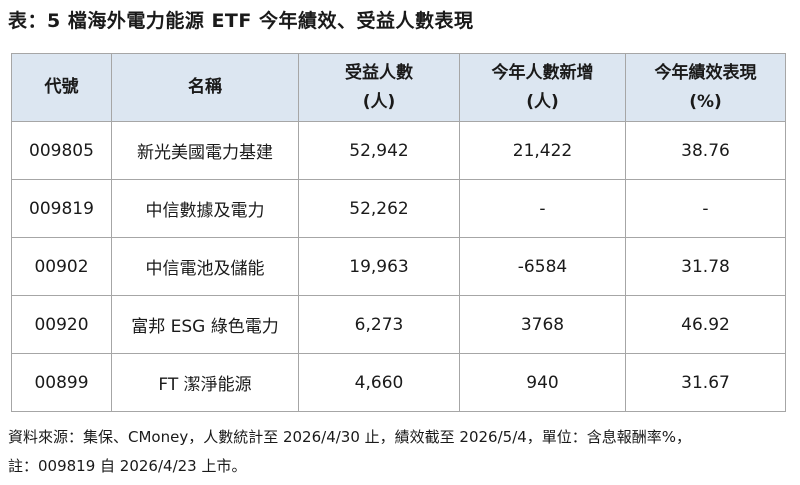 The width and height of the screenshot is (800, 485). I want to click on table-row: 009805 新光美國電力基建 52,942 21,422 38.76, so click(398, 150).